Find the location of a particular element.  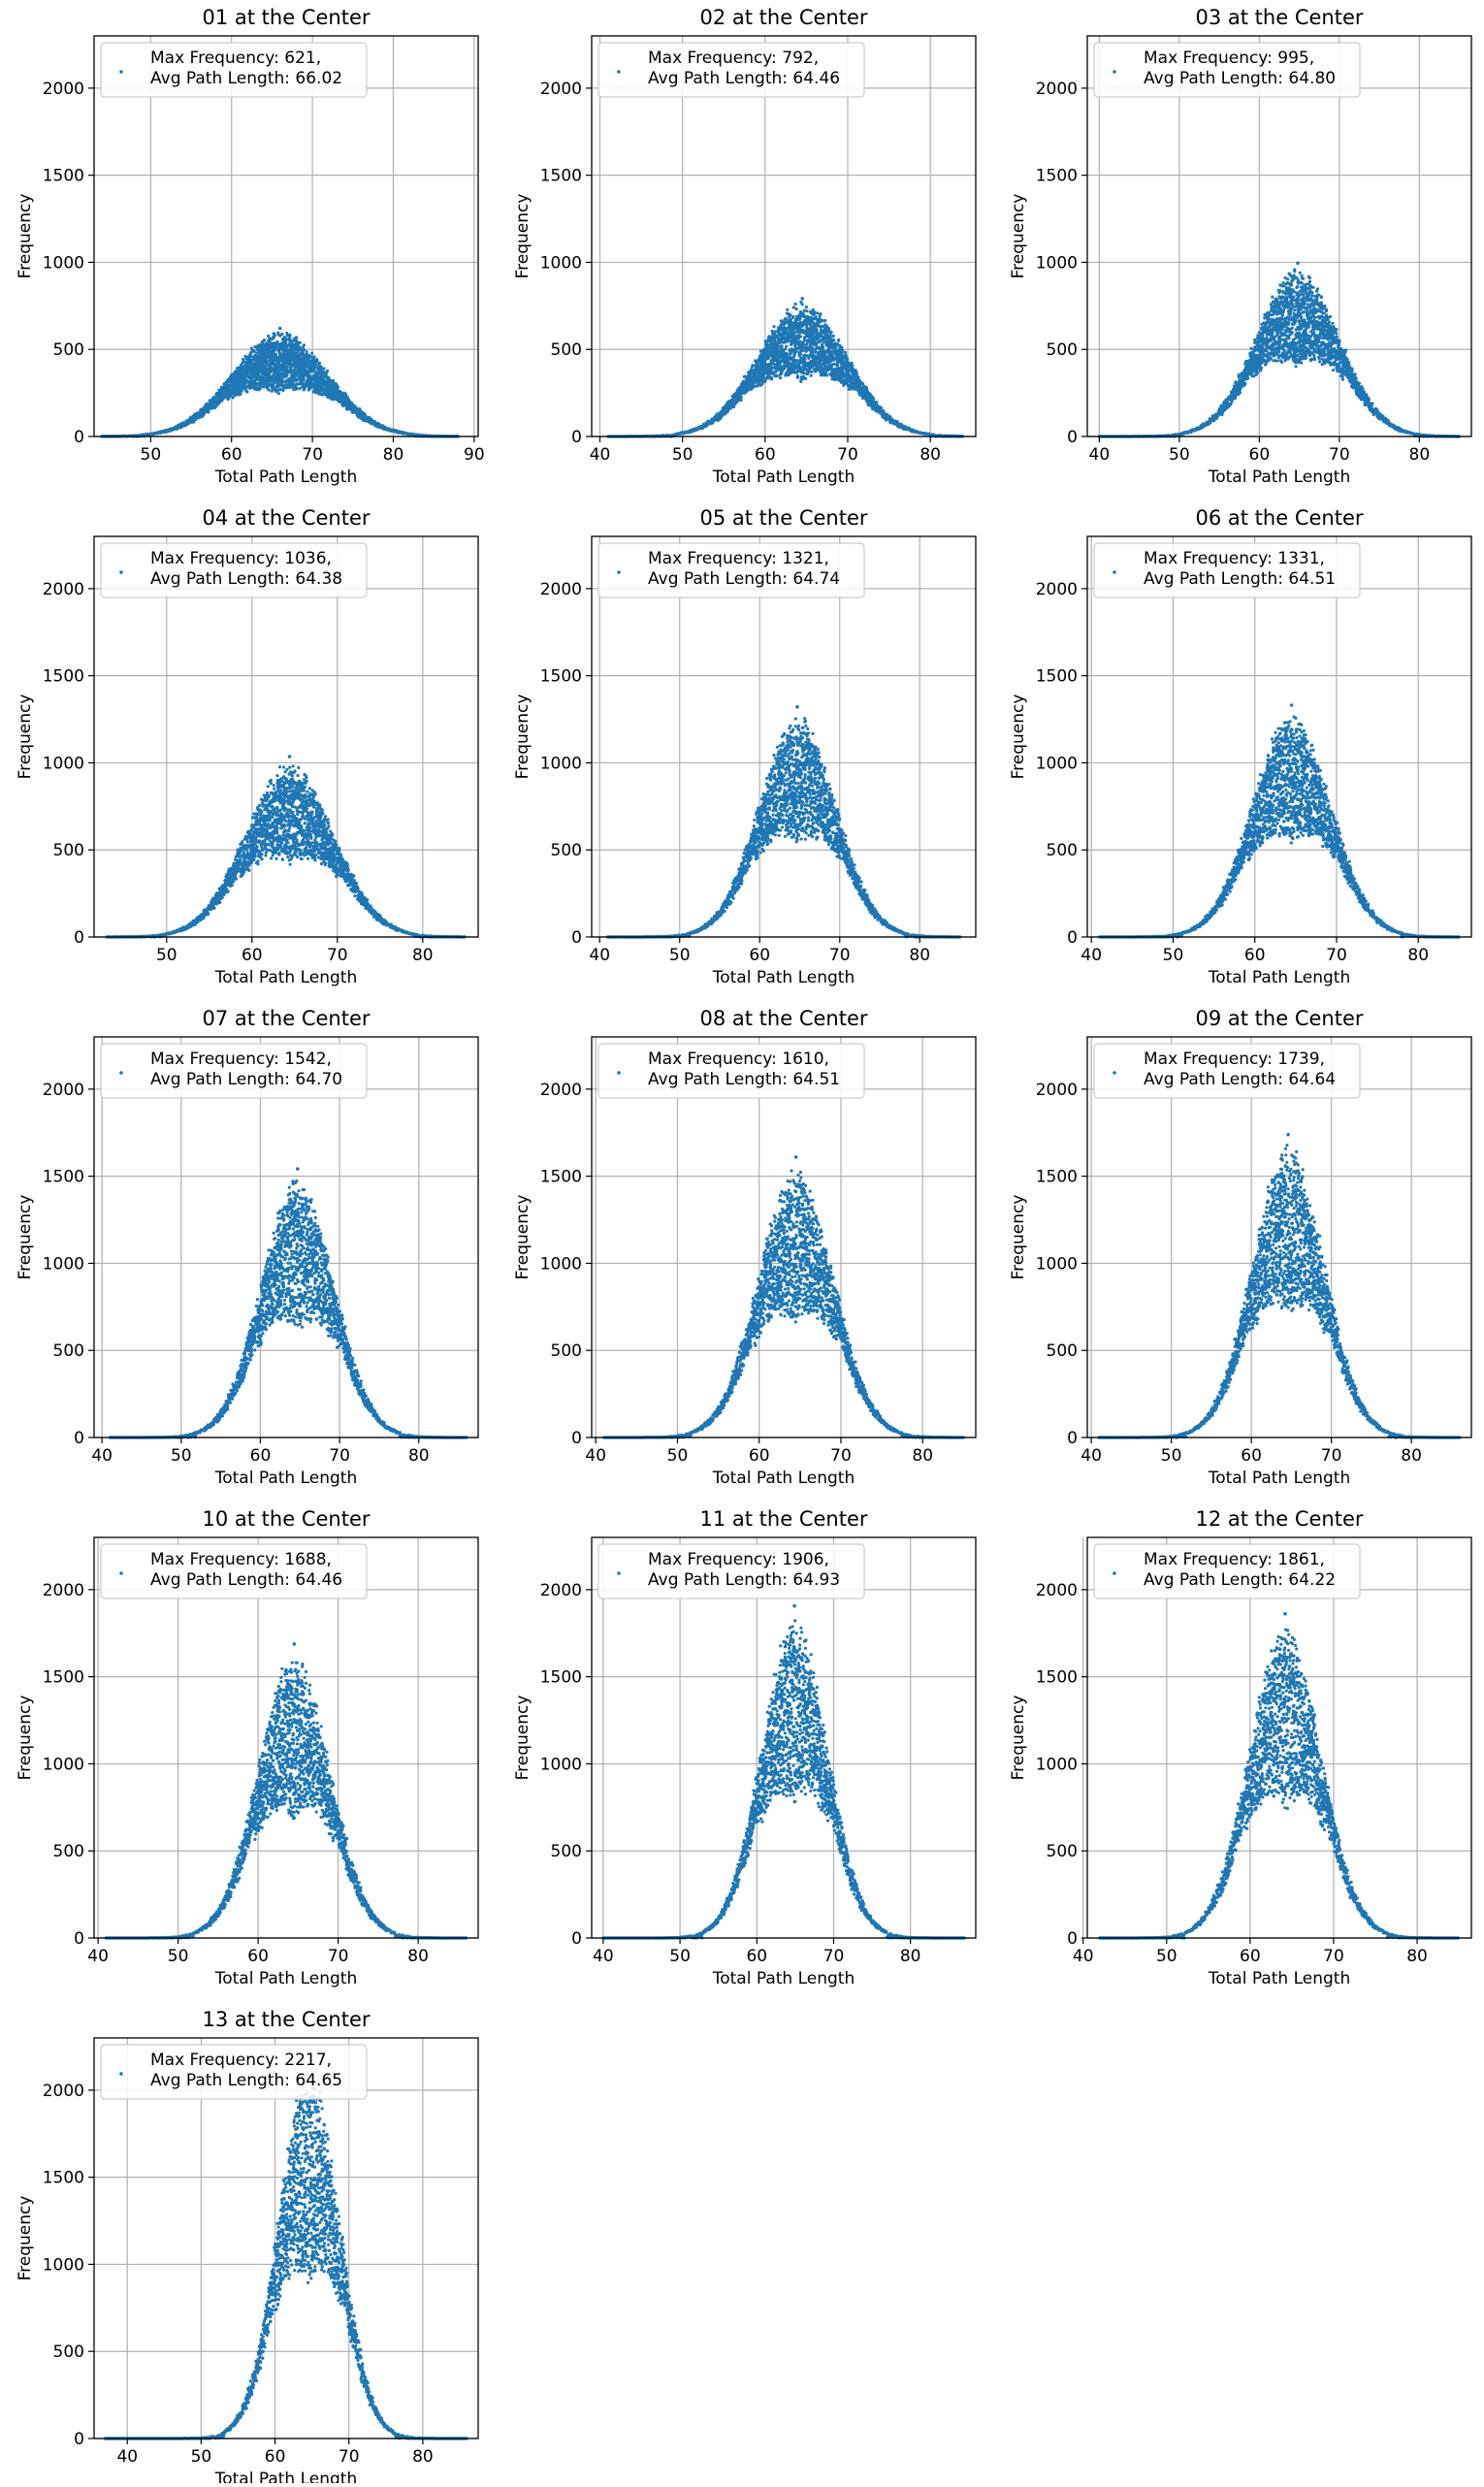

y-tick-label: 0 is located at coordinates (79, 438).